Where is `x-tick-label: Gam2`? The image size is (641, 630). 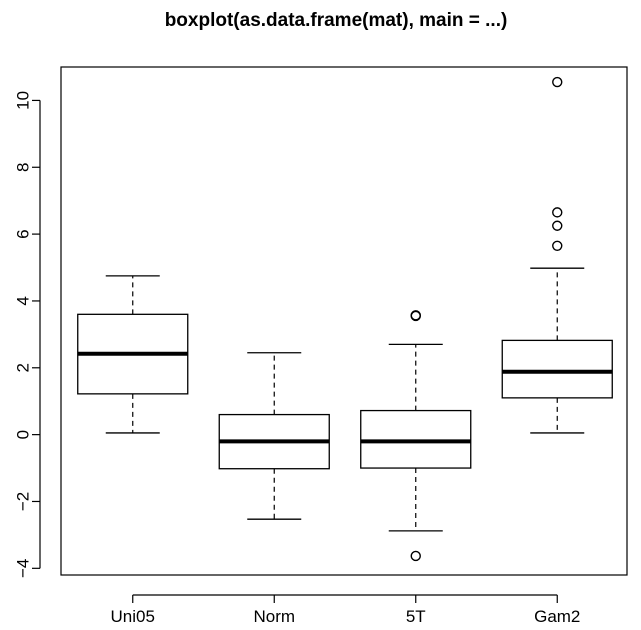
x-tick-label: Gam2 is located at coordinates (557, 616).